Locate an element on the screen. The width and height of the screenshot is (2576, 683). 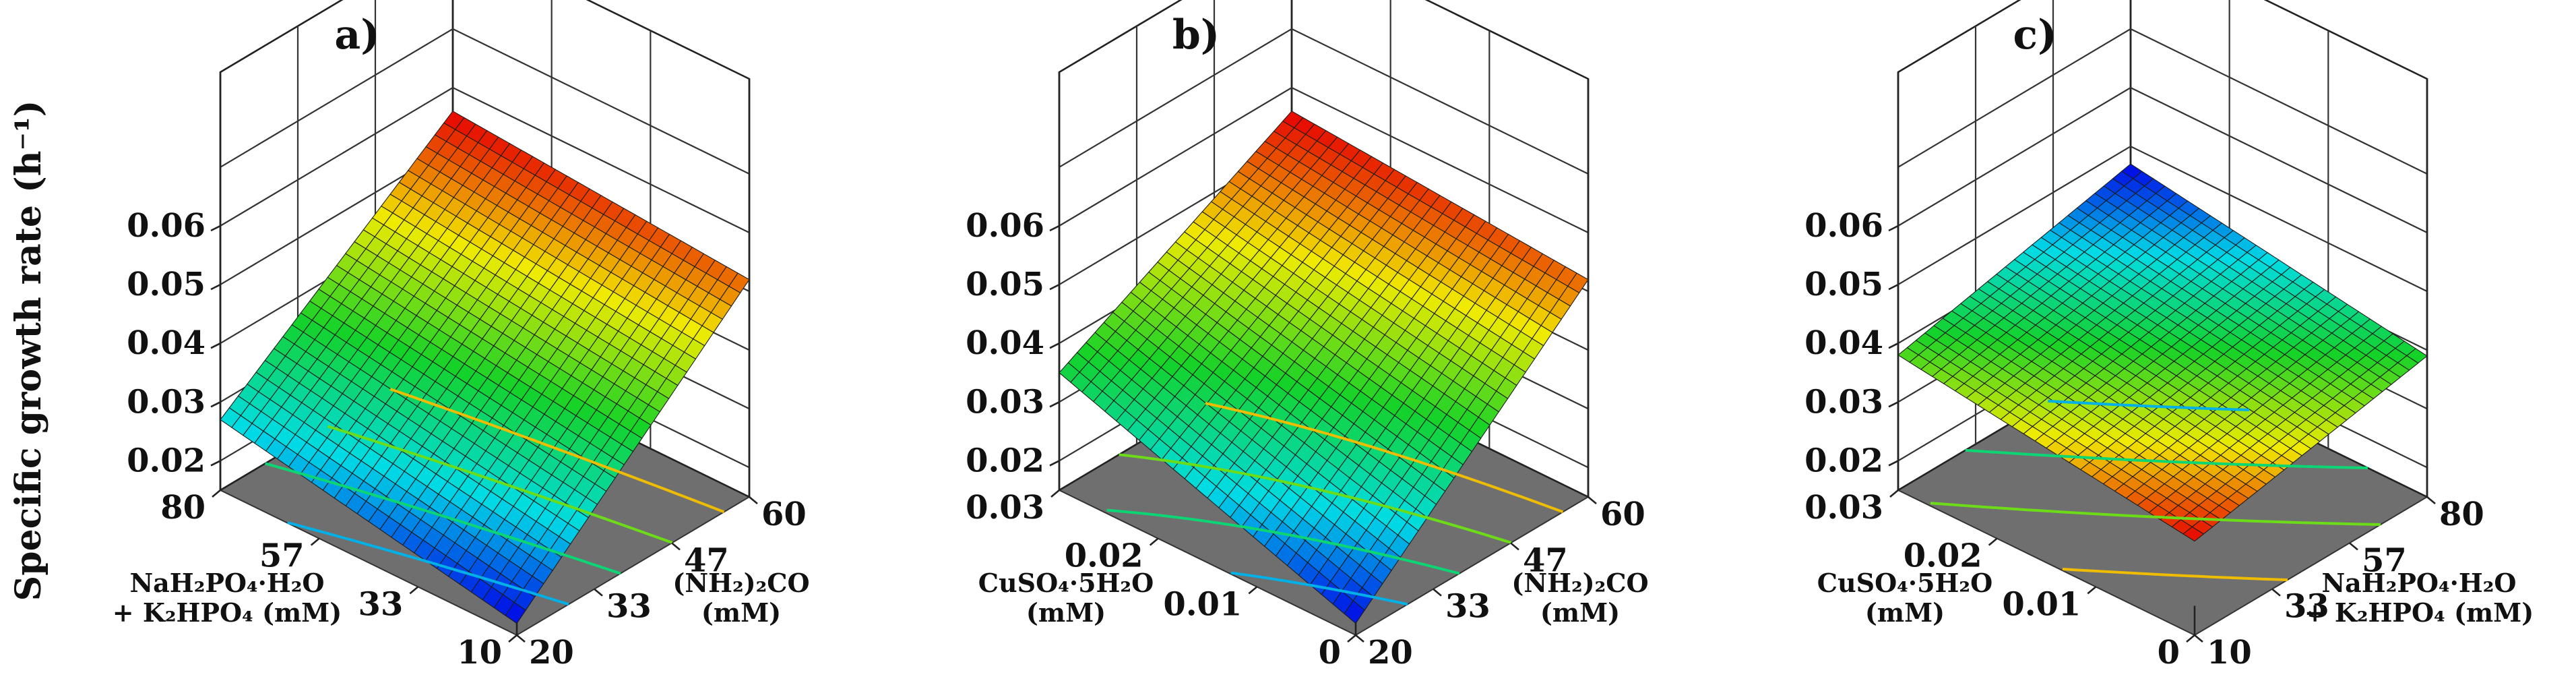
right-axis-label: + K₂HPO₄ (mM) is located at coordinates (2419, 613).